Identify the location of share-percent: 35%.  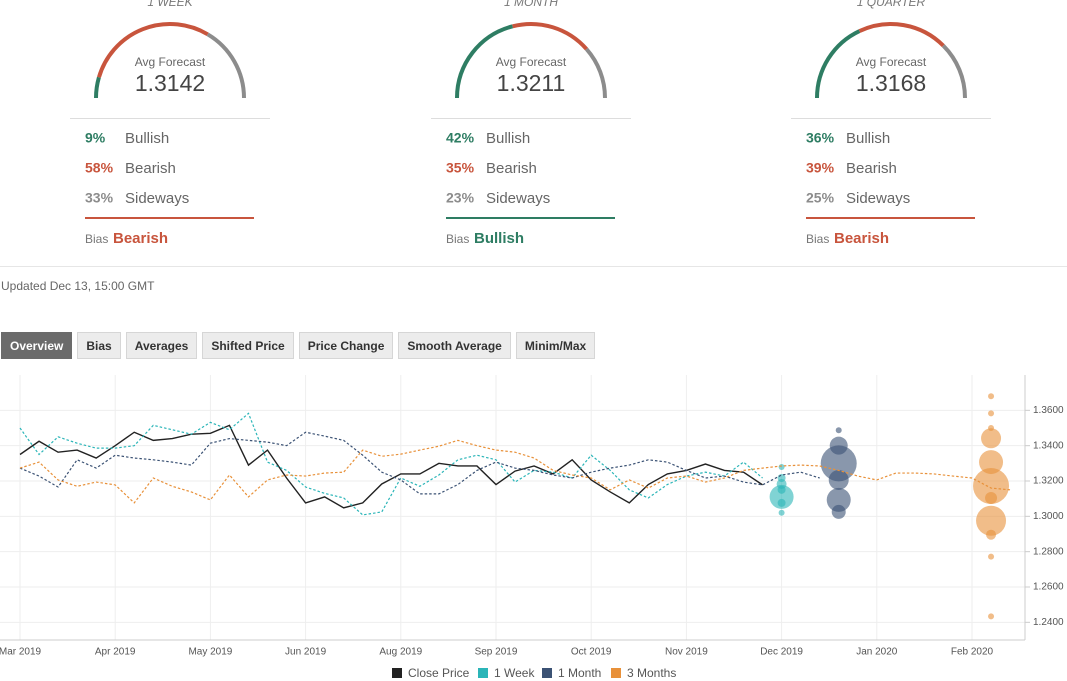
(460, 168).